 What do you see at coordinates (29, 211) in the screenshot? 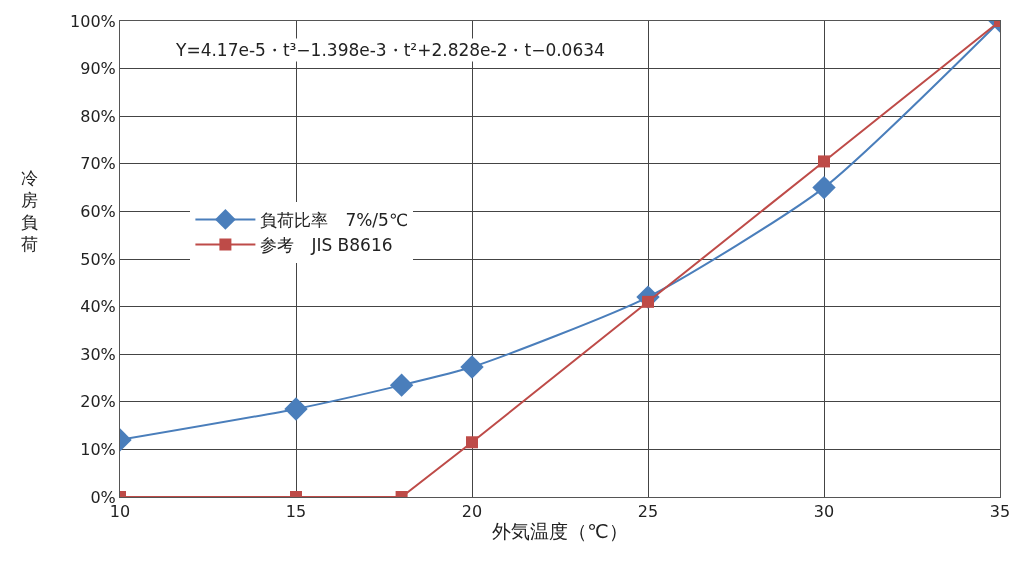
I see `y-axis-title: 冷房負荷` at bounding box center [29, 211].